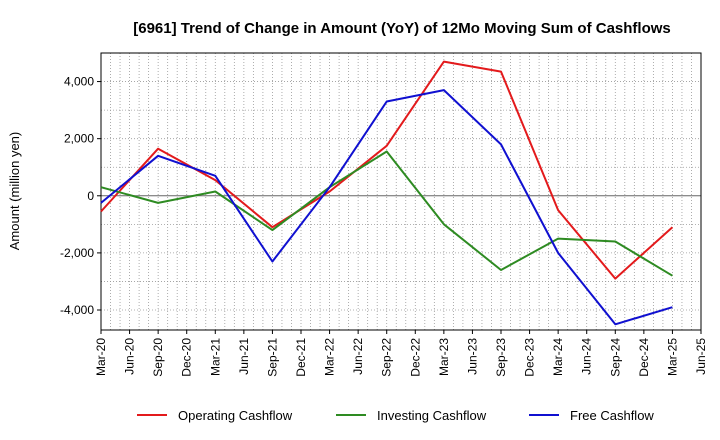 The image size is (720, 440). What do you see at coordinates (472, 356) in the screenshot?
I see `x-tick-label: Jun-23` at bounding box center [472, 356].